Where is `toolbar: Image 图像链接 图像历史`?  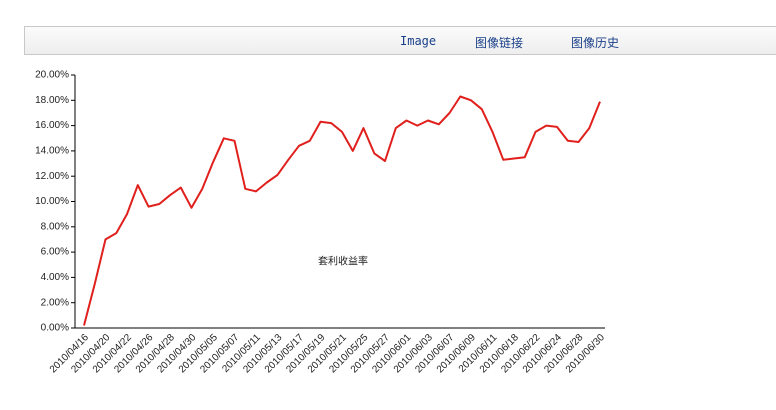
toolbar: Image 图像链接 图像历史 is located at coordinates (400, 40).